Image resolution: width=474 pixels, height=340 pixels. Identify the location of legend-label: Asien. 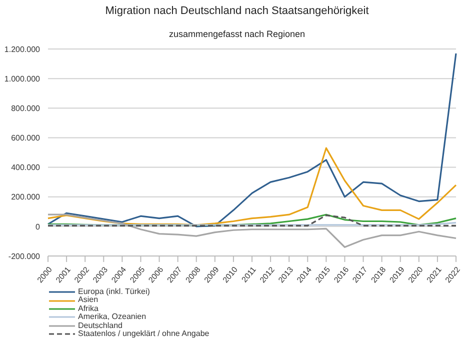
(88, 300).